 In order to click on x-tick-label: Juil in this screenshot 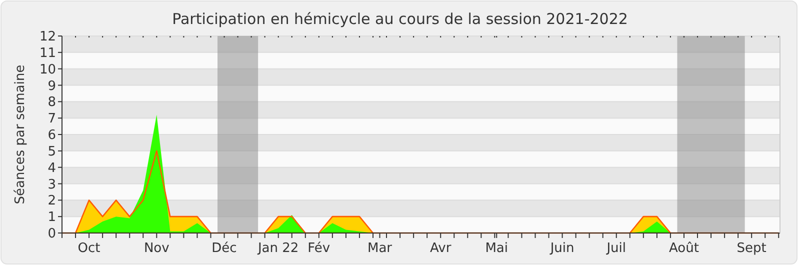, I will do `click(616, 248)`.